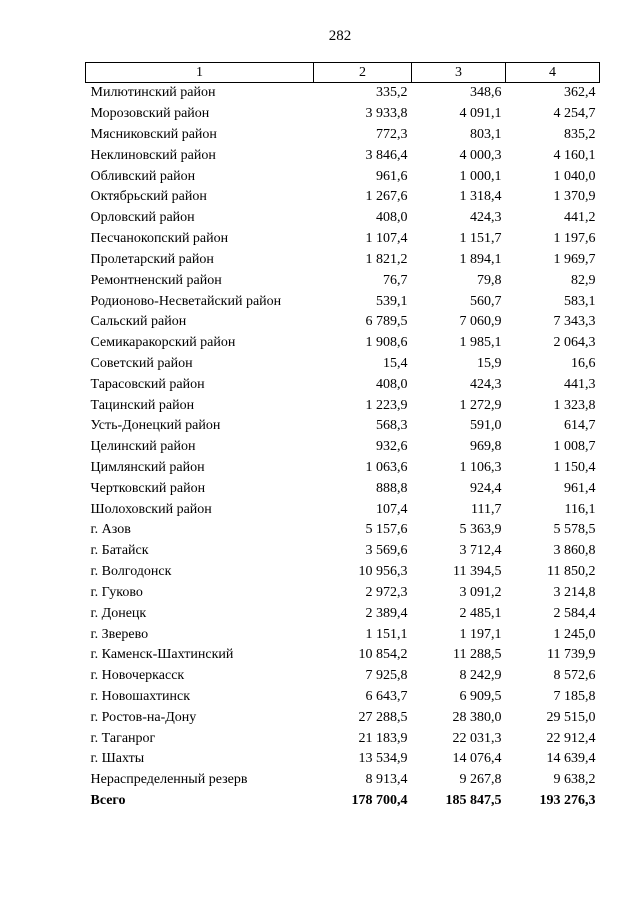 The image size is (640, 905). I want to click on row-label: г. Новошахтинск, so click(140, 696).